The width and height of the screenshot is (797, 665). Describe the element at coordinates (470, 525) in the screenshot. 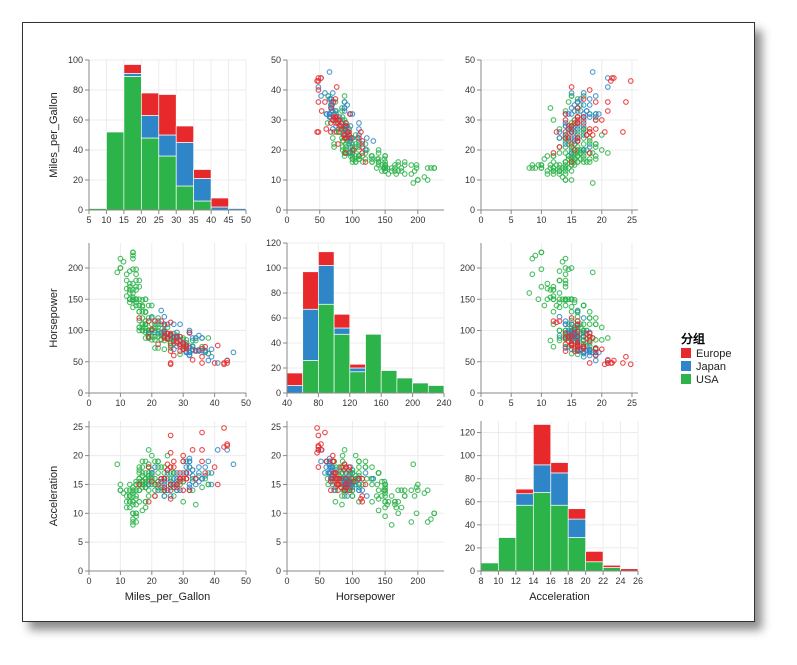

I see `y-tick-label: 40` at that location.